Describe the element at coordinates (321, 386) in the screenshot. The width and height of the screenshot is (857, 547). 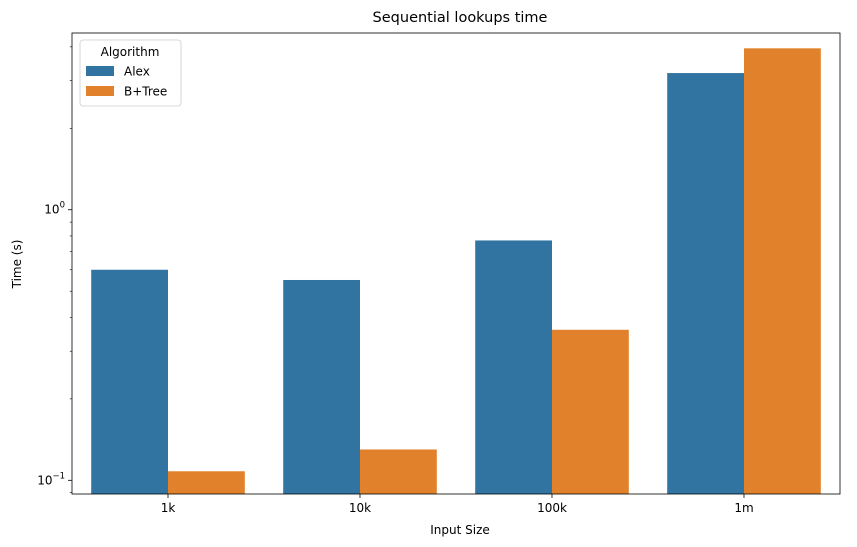
I see `bar-alex-10k` at that location.